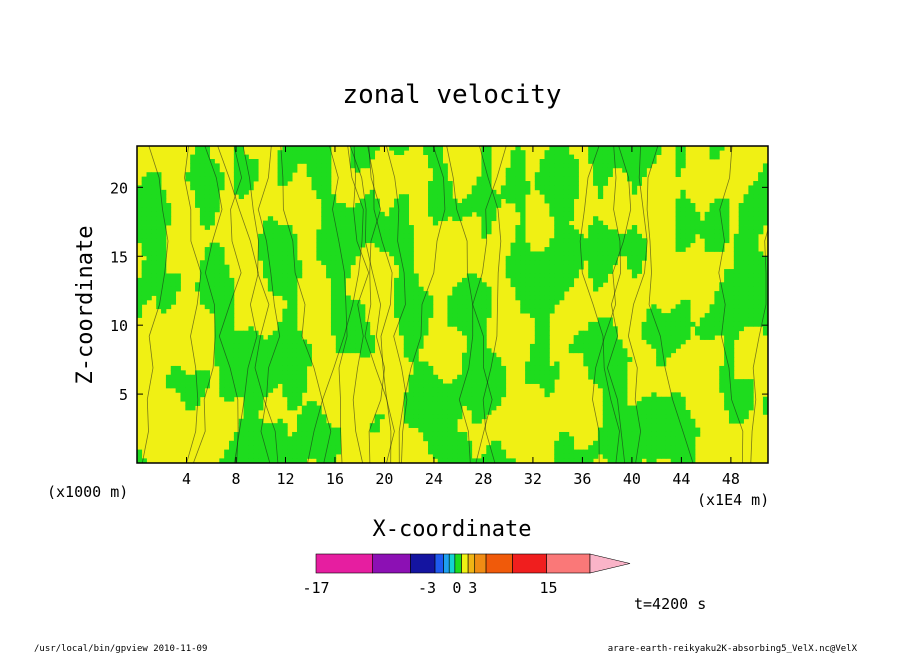 The width and height of the screenshot is (904, 654). I want to click on chart-title: zonal velocity, so click(451, 95).